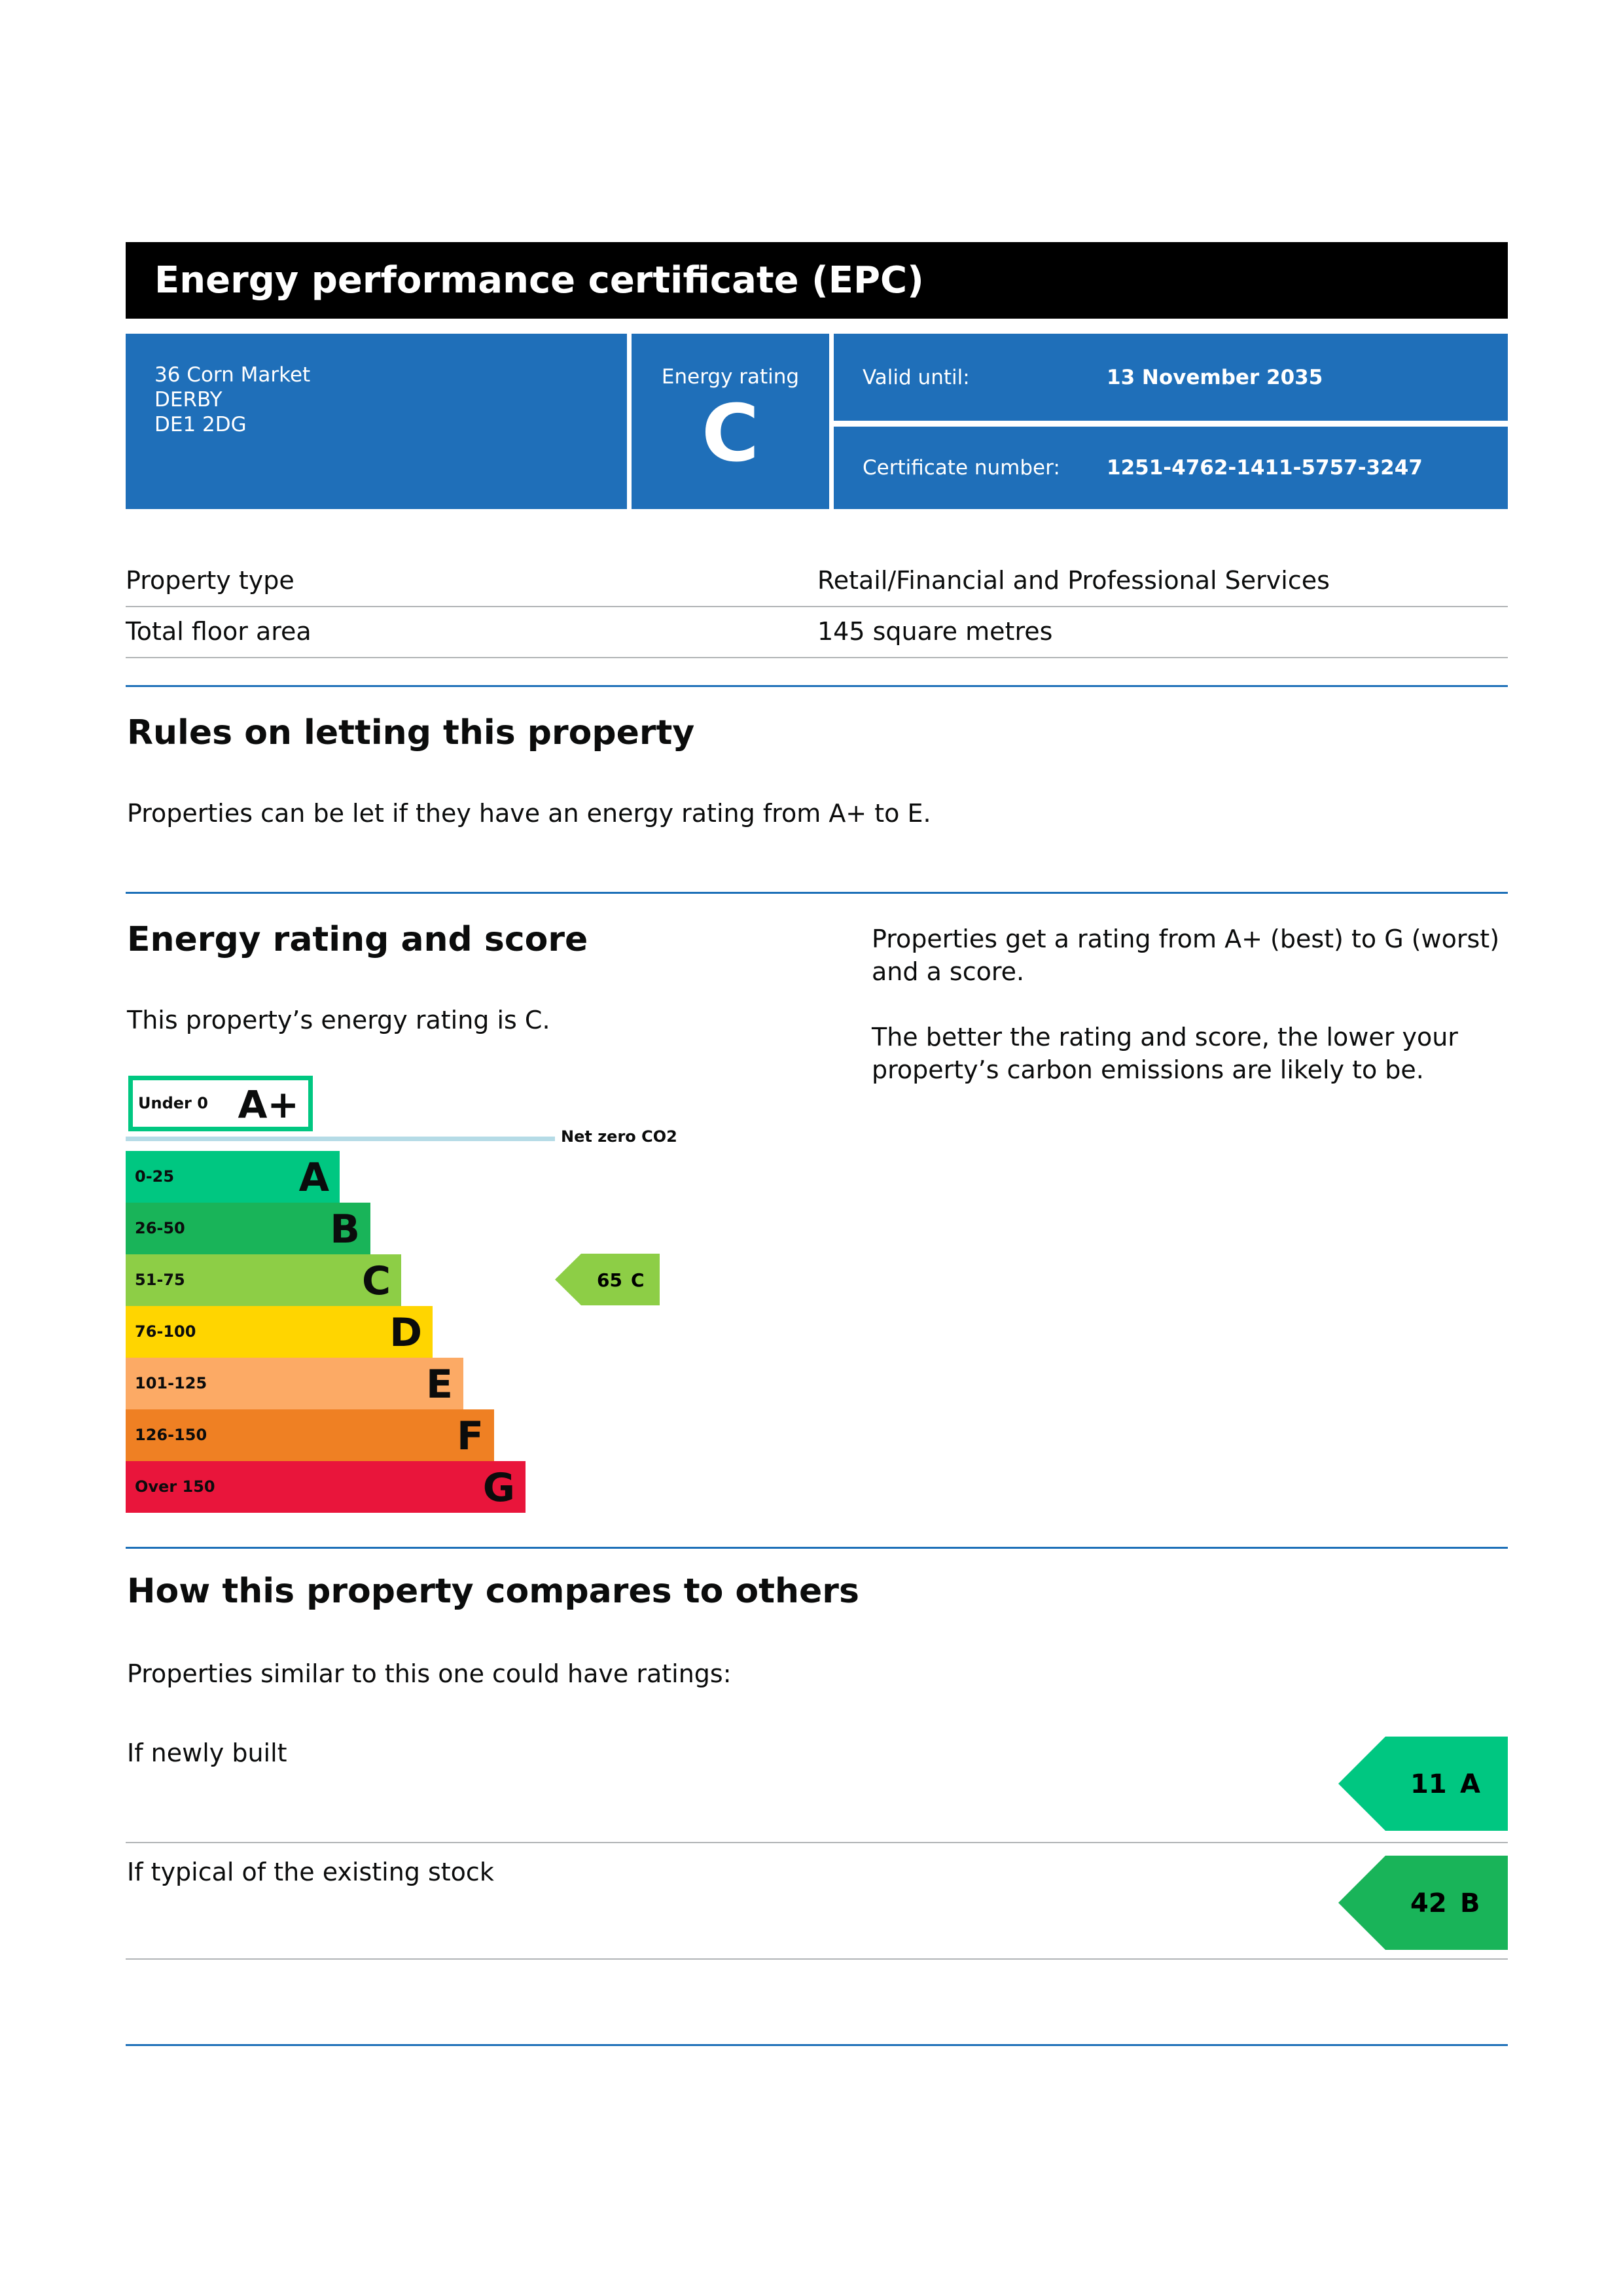 The image size is (1623, 2296). What do you see at coordinates (175, 1487) in the screenshot?
I see `band-range: Over 150` at bounding box center [175, 1487].